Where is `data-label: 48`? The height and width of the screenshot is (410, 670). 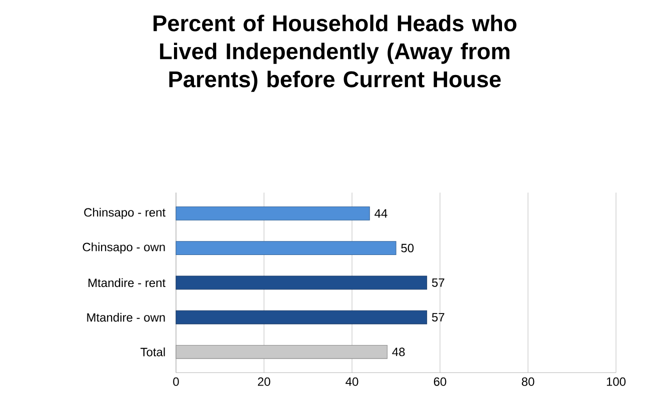 data-label: 48 is located at coordinates (398, 352).